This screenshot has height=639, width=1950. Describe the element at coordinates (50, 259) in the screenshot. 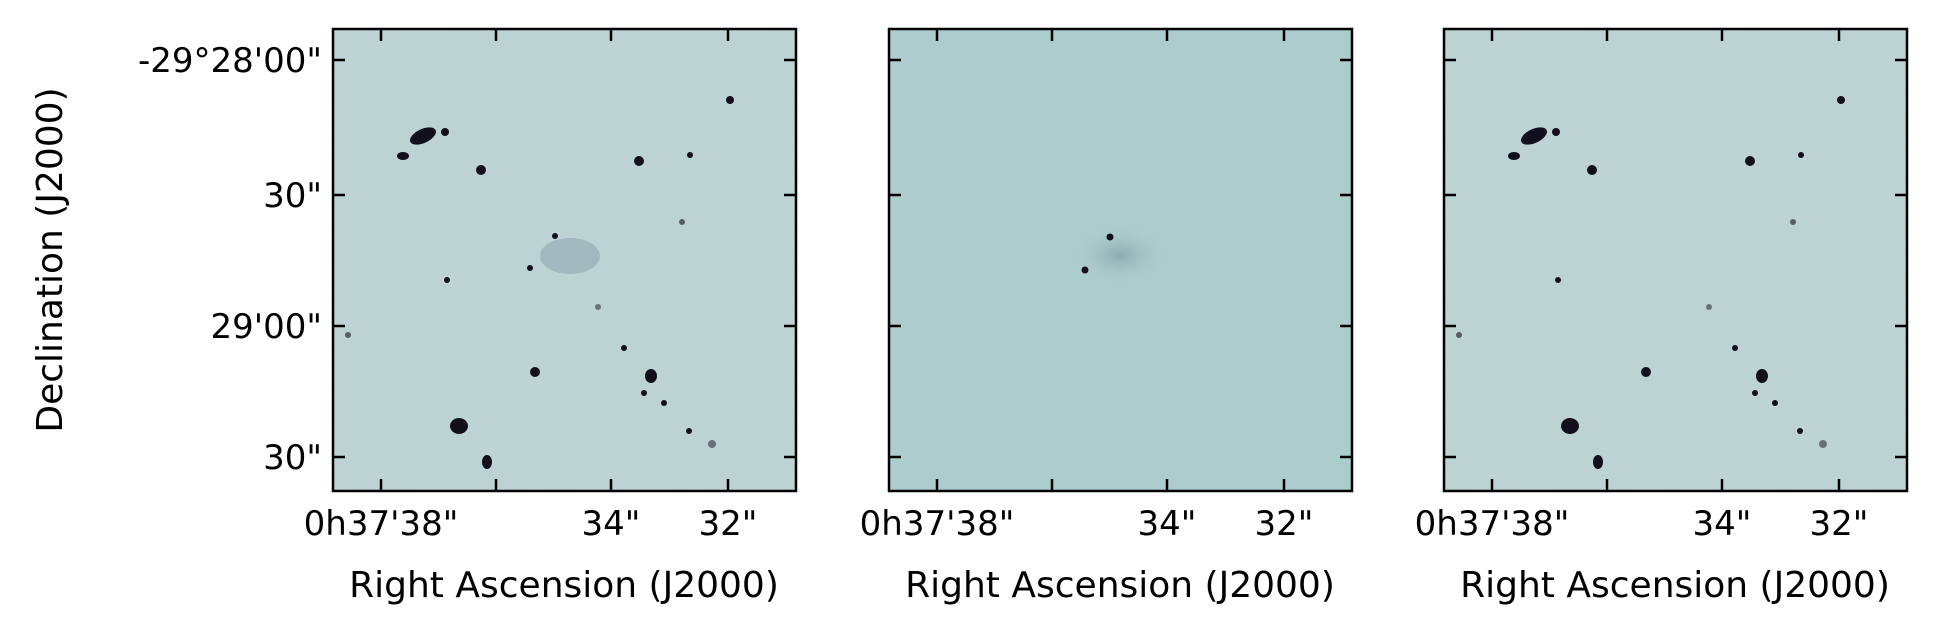

I see `y-axis-label: Declination (J2000)` at that location.